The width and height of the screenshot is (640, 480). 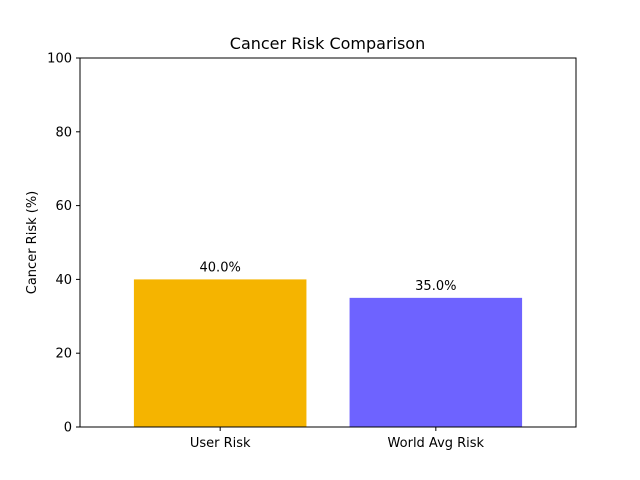 I want to click on y-tick-label: 0, so click(x=68, y=428).